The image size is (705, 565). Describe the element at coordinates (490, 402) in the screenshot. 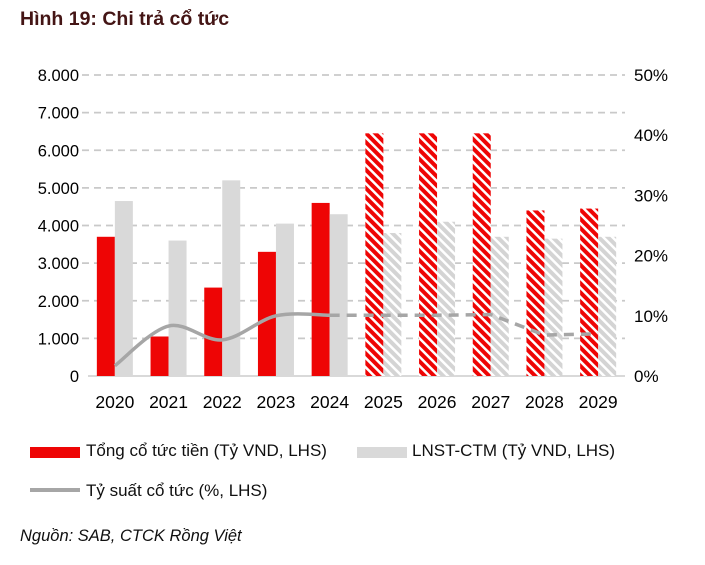

I see `x-axis-label: 2027` at that location.